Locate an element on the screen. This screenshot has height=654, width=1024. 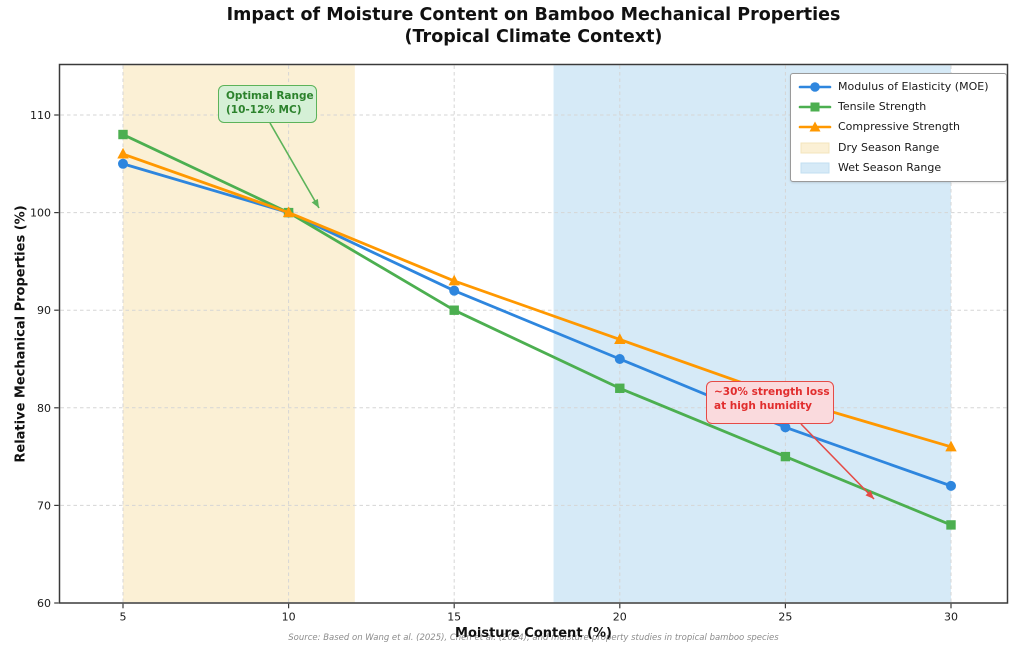
y-tick-label: 90 is located at coordinates (44, 310).